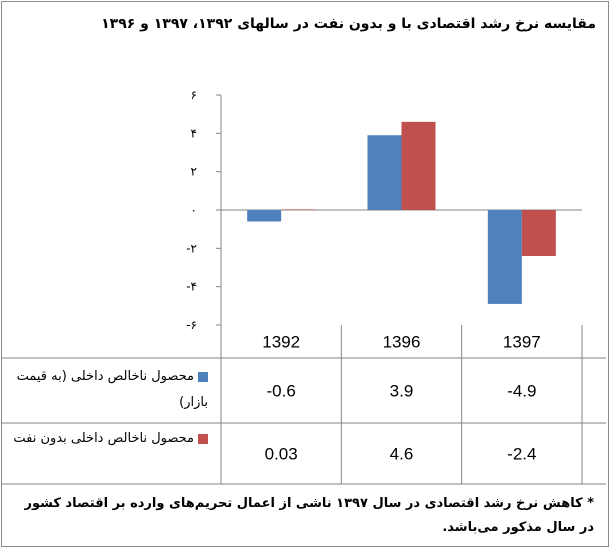  What do you see at coordinates (203, 438) in the screenshot?
I see `legend-swatch-red` at bounding box center [203, 438].